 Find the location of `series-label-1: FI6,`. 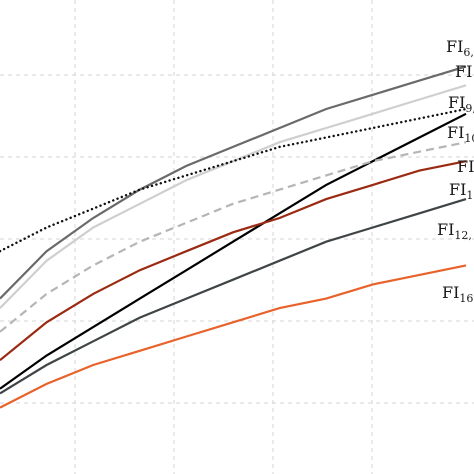

series-label-1: FI6, is located at coordinates (460, 48).